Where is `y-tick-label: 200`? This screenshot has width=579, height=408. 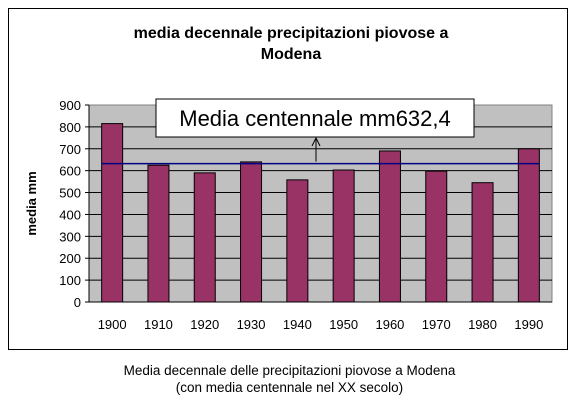 y-tick-label: 200 is located at coordinates (70, 258).